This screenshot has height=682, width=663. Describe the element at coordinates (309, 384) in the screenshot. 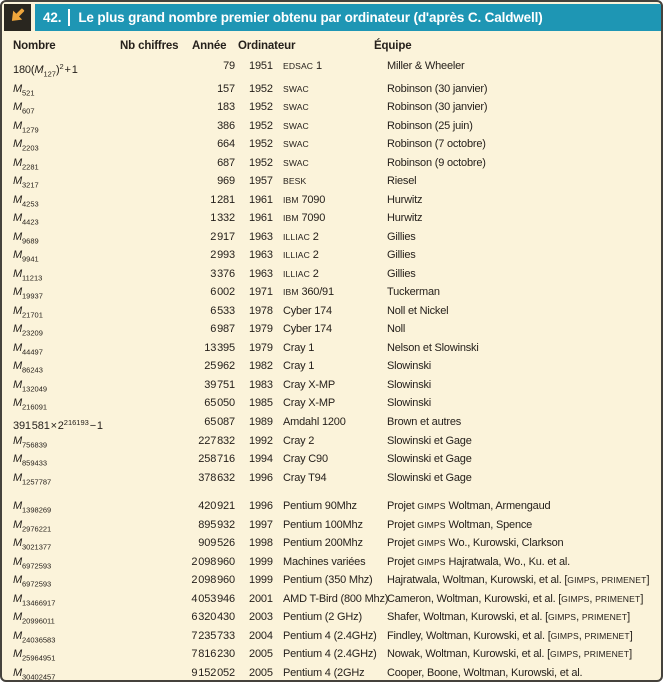

I see `ordinateur-cell: Cray X-MP` at that location.